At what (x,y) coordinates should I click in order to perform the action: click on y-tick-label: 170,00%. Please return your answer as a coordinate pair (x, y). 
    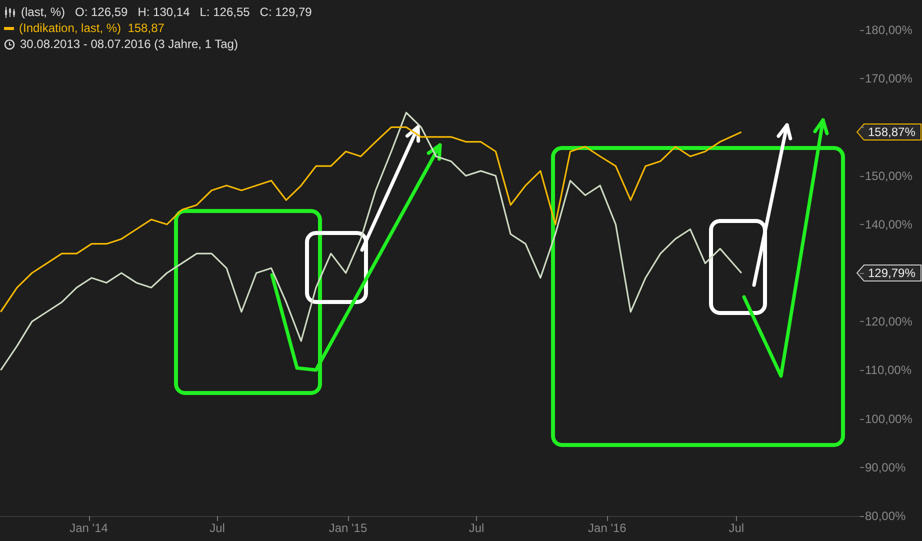
    Looking at the image, I should click on (889, 79).